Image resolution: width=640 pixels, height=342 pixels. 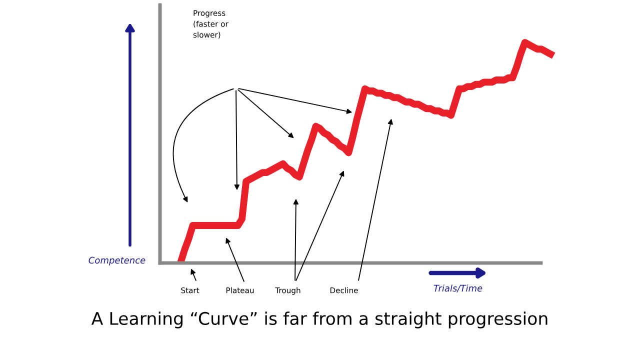 I want to click on x-axis-title: Trials/Time, so click(x=458, y=288).